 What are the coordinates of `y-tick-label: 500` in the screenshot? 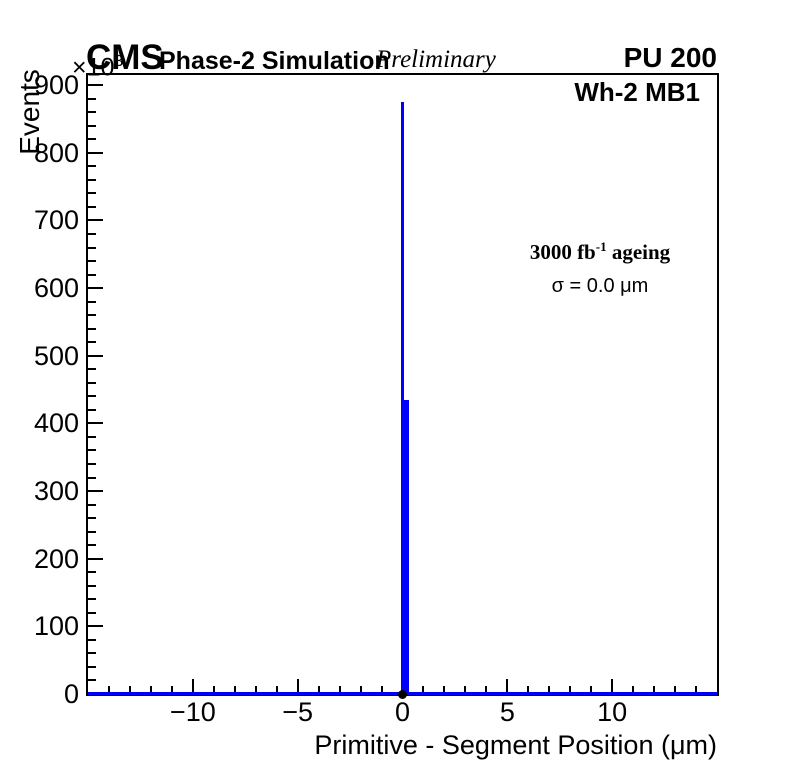 It's located at (56, 355).